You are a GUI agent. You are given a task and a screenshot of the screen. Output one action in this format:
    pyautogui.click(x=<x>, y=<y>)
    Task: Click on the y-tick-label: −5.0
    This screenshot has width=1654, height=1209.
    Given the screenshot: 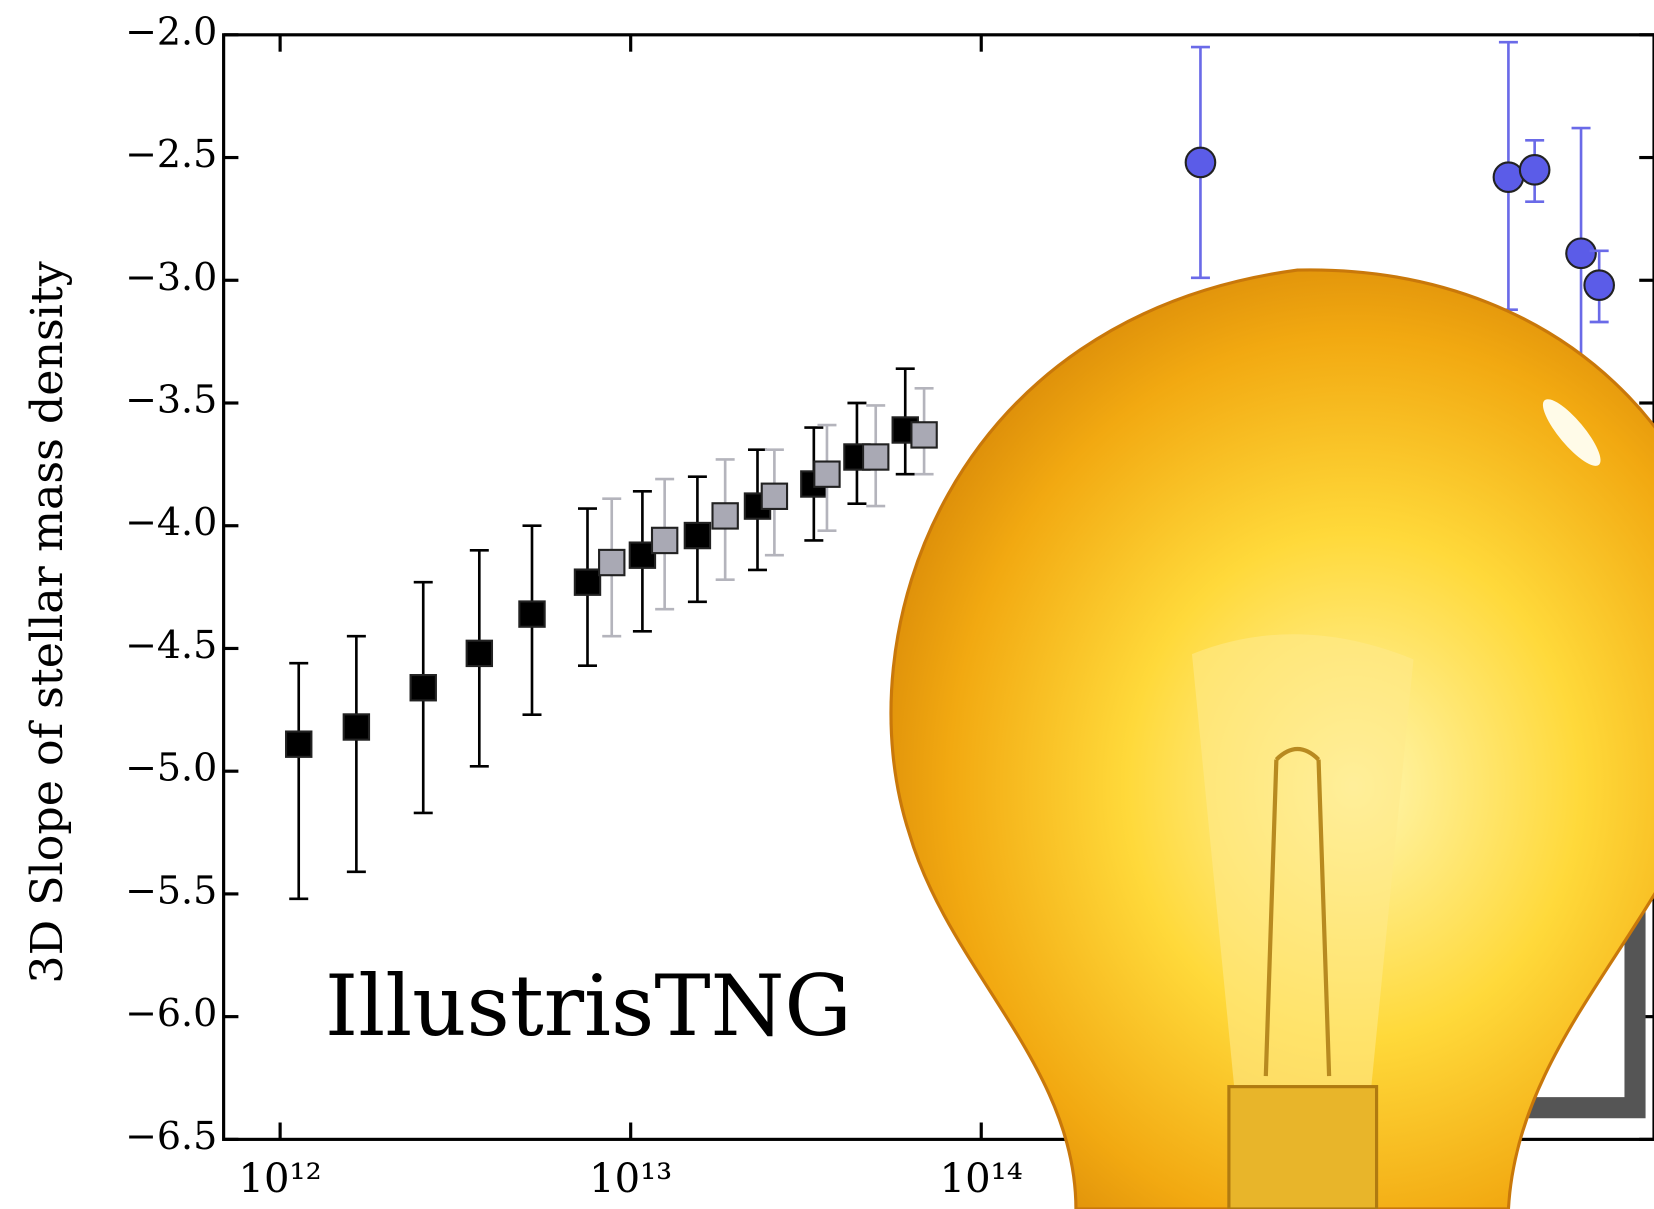 What is the action you would take?
    pyautogui.click(x=171, y=768)
    